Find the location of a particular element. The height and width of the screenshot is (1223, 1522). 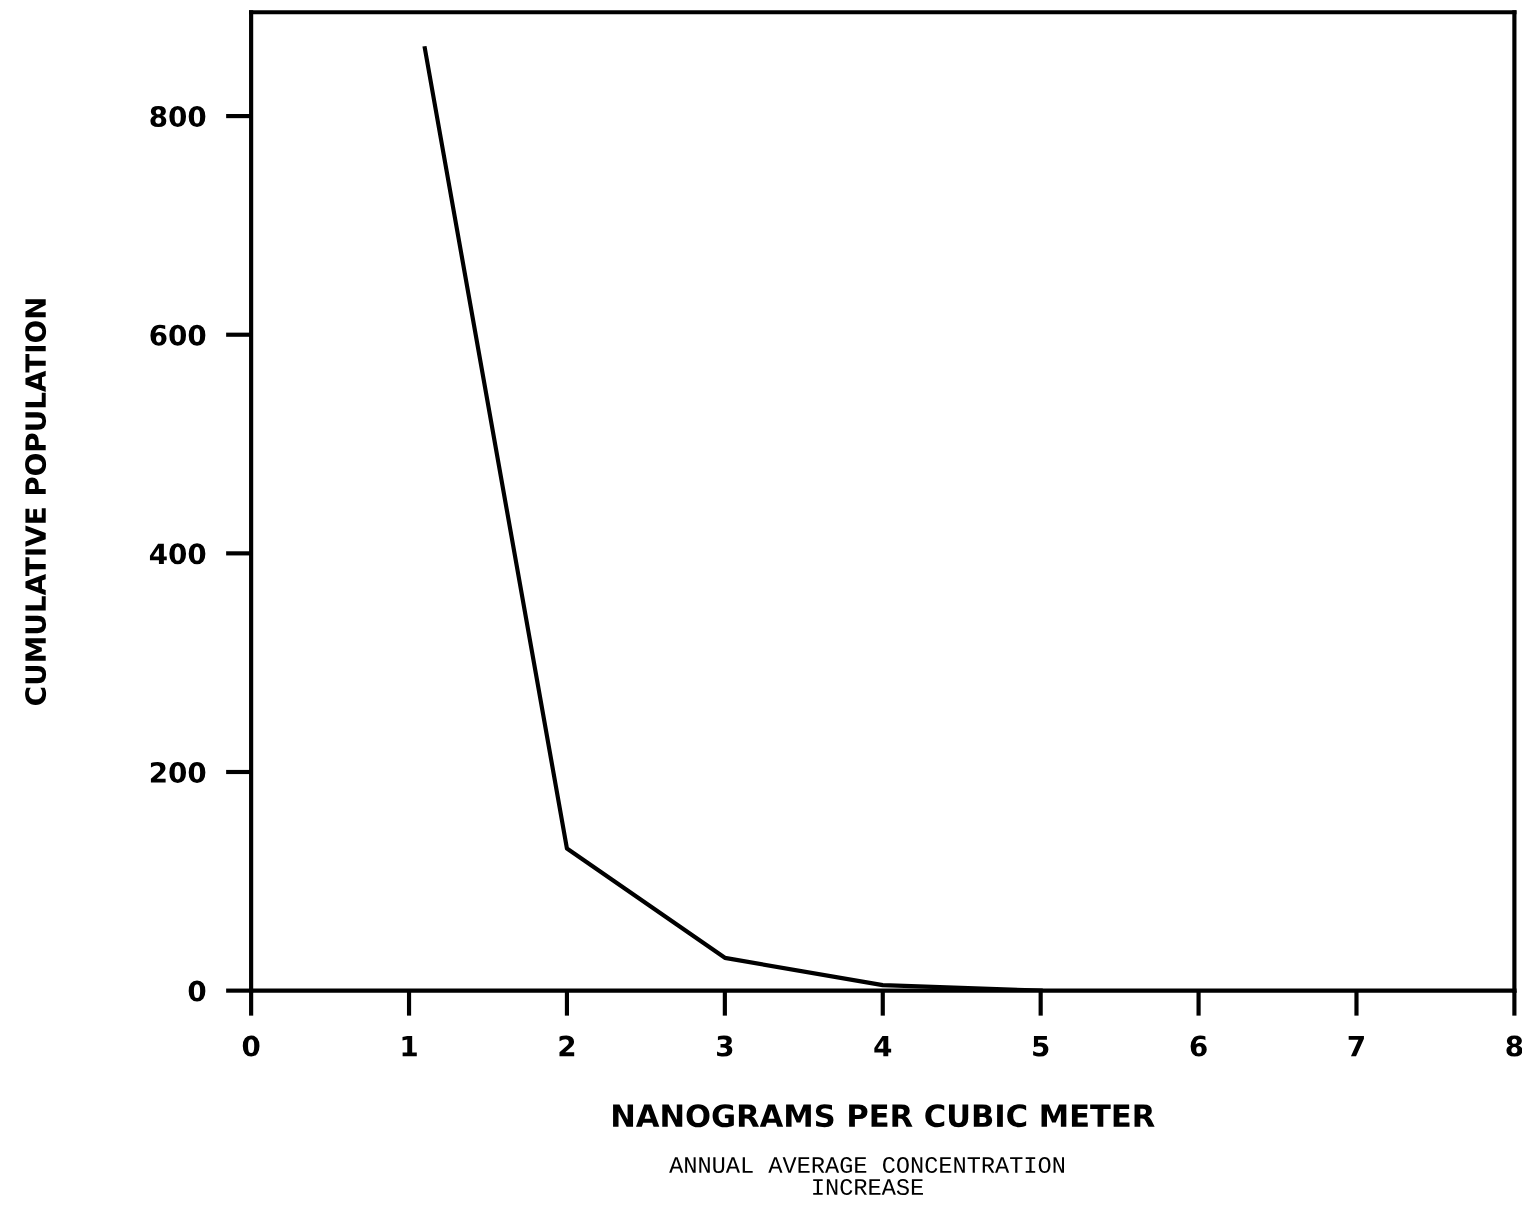

x-tick-label: 6 is located at coordinates (1198, 1046).